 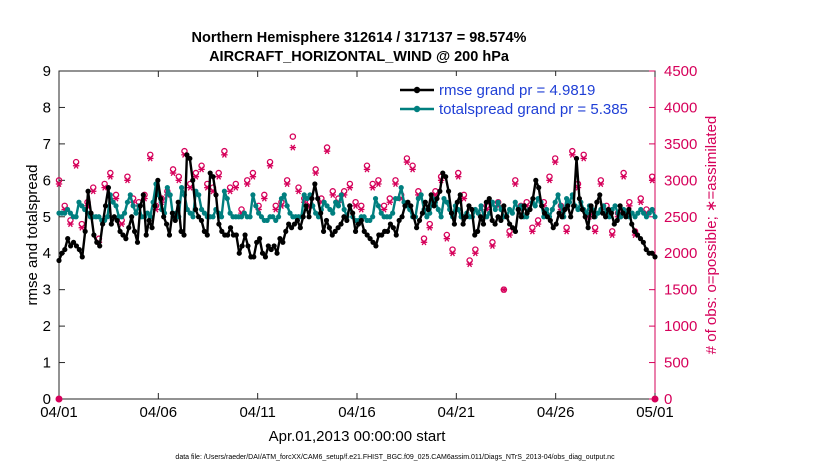 I want to click on y2-tick-label: 0, so click(x=668, y=399).